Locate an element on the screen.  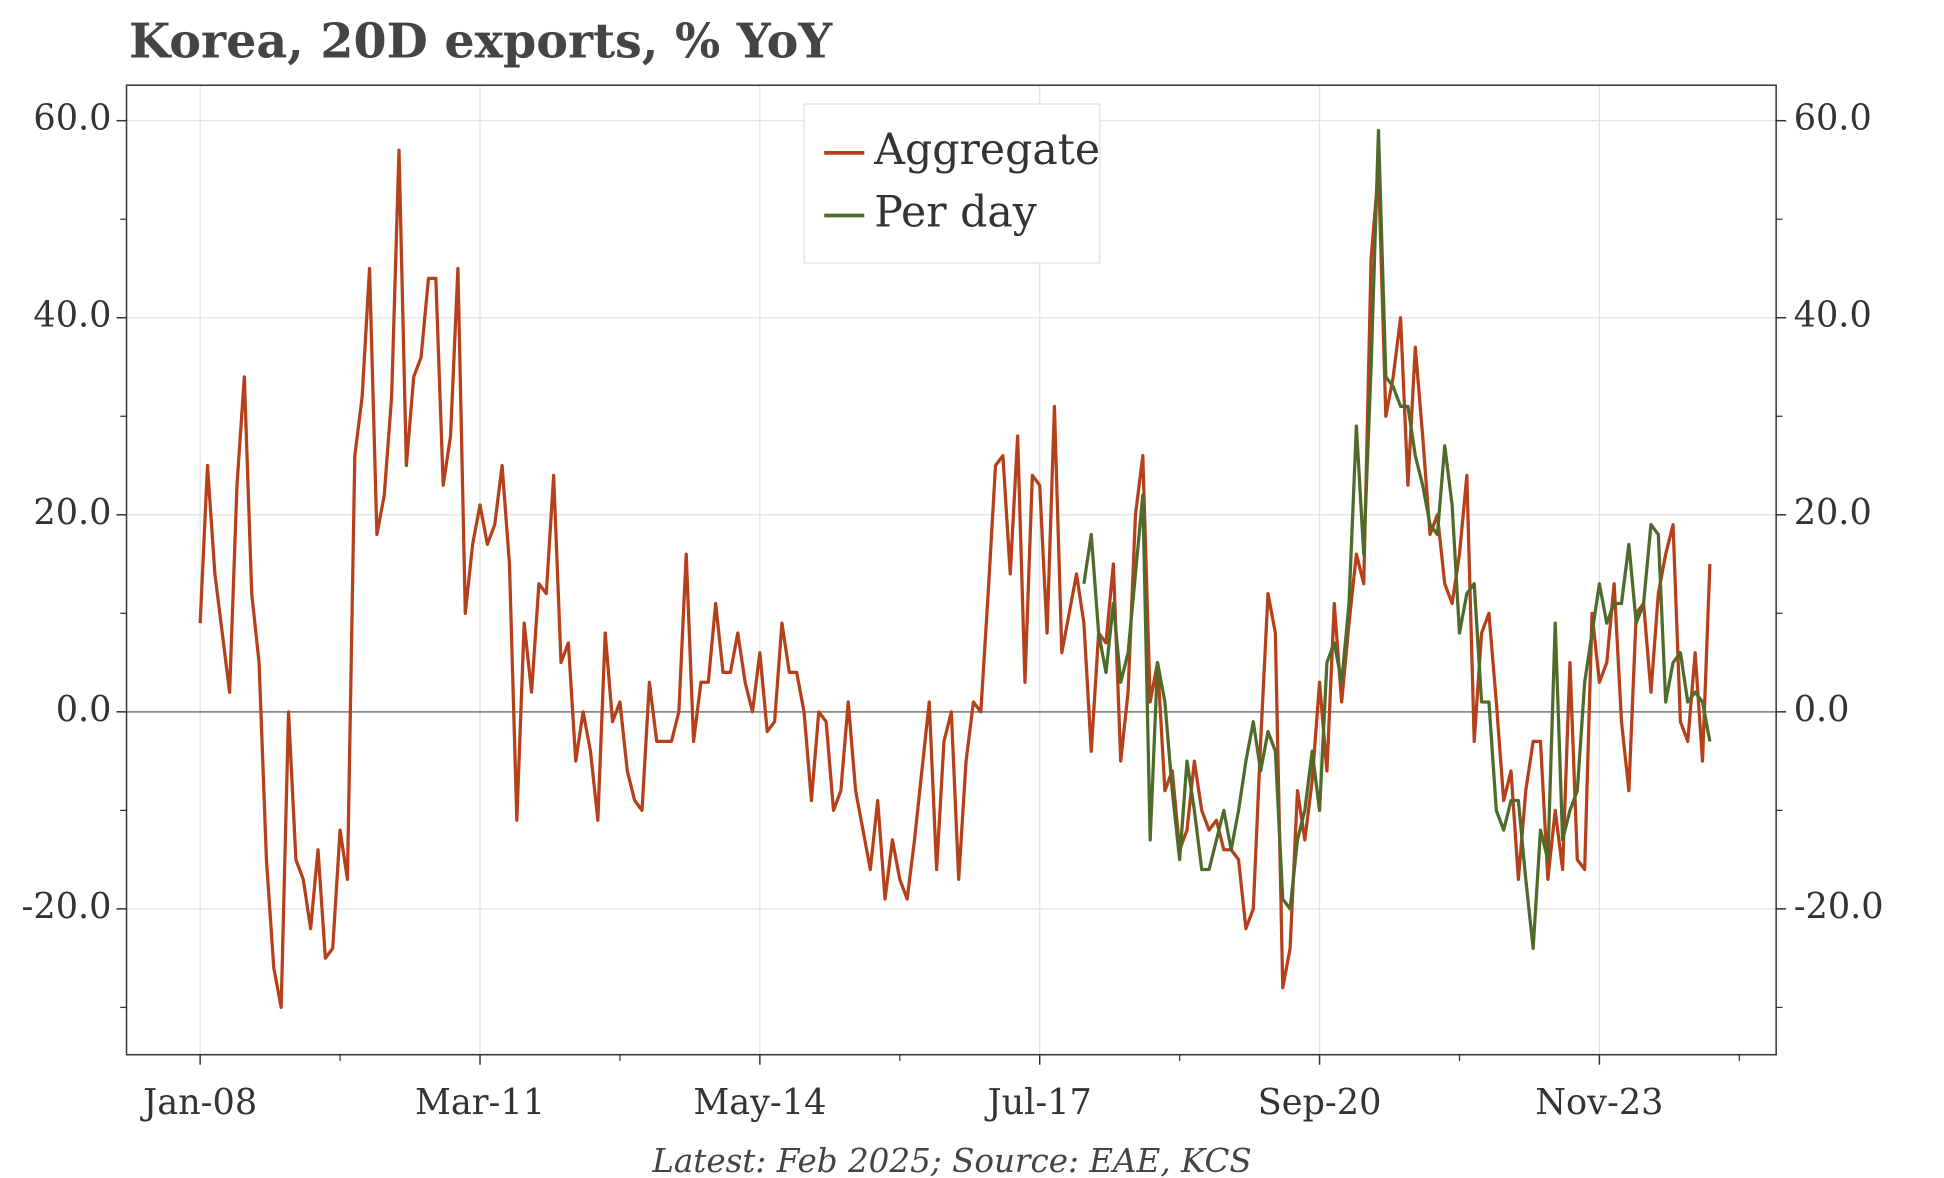
y-tick-label: 20.0 is located at coordinates (72, 512).